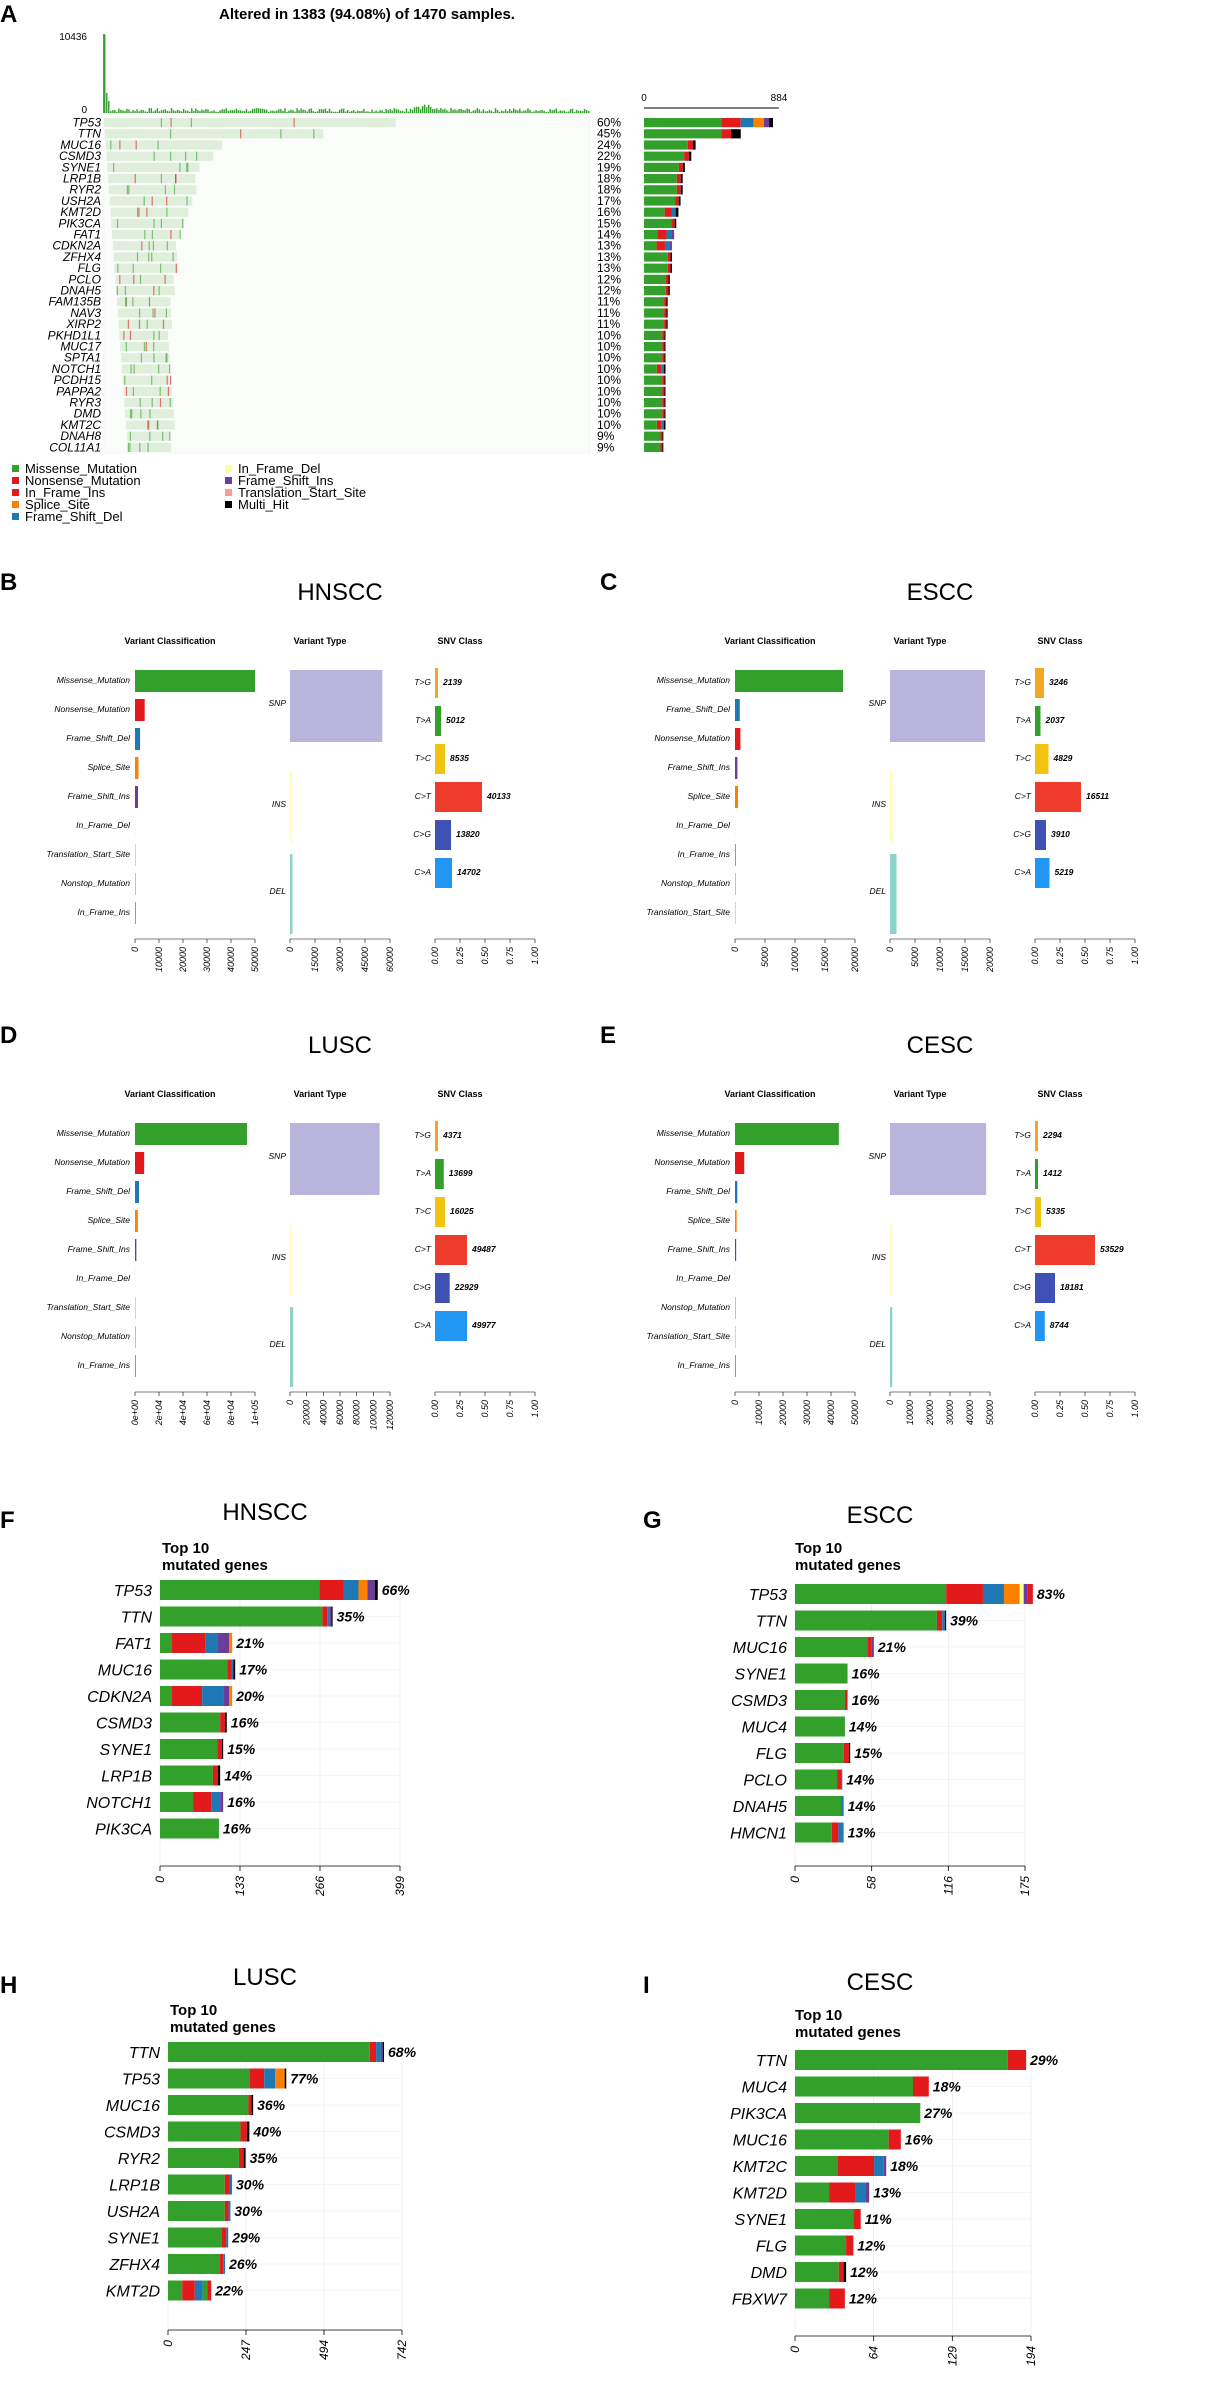 The width and height of the screenshot is (1214, 2388). What do you see at coordinates (910, 1412) in the screenshot?
I see `vt-tick: 10000` at bounding box center [910, 1412].